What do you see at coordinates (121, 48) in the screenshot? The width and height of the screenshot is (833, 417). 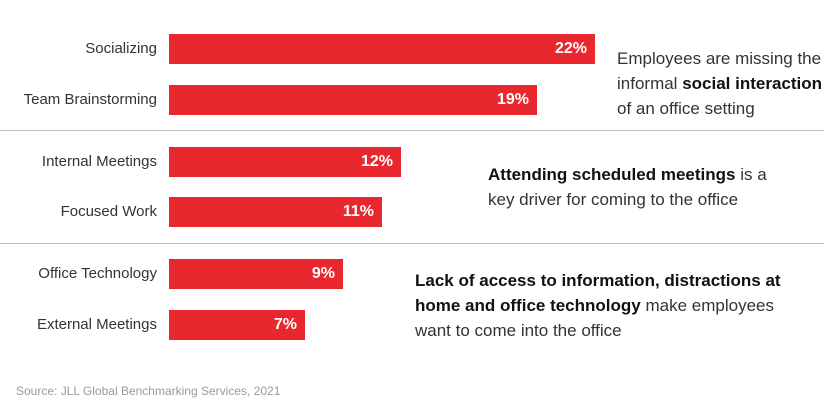 I see `category-label-socializing: Socializing` at bounding box center [121, 48].